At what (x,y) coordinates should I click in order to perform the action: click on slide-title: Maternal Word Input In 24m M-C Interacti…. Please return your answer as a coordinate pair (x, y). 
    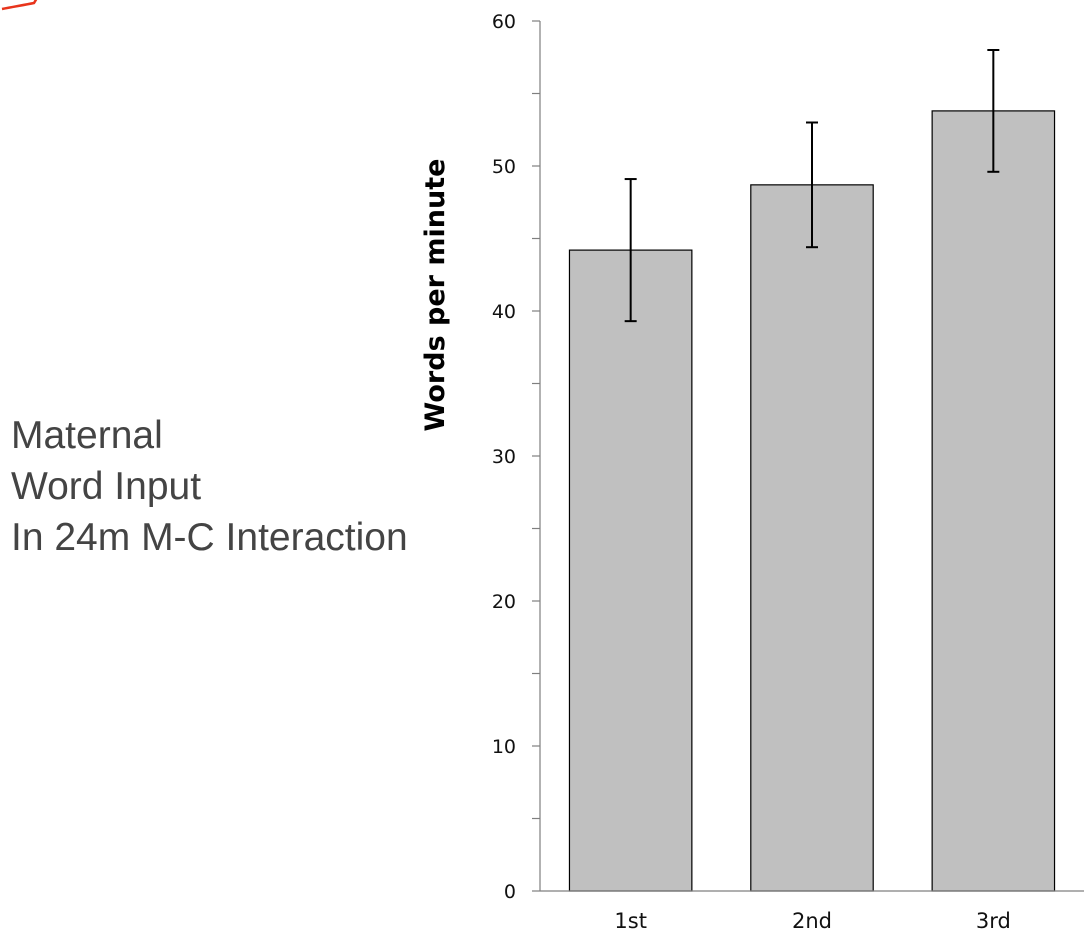
    Looking at the image, I should click on (209, 486).